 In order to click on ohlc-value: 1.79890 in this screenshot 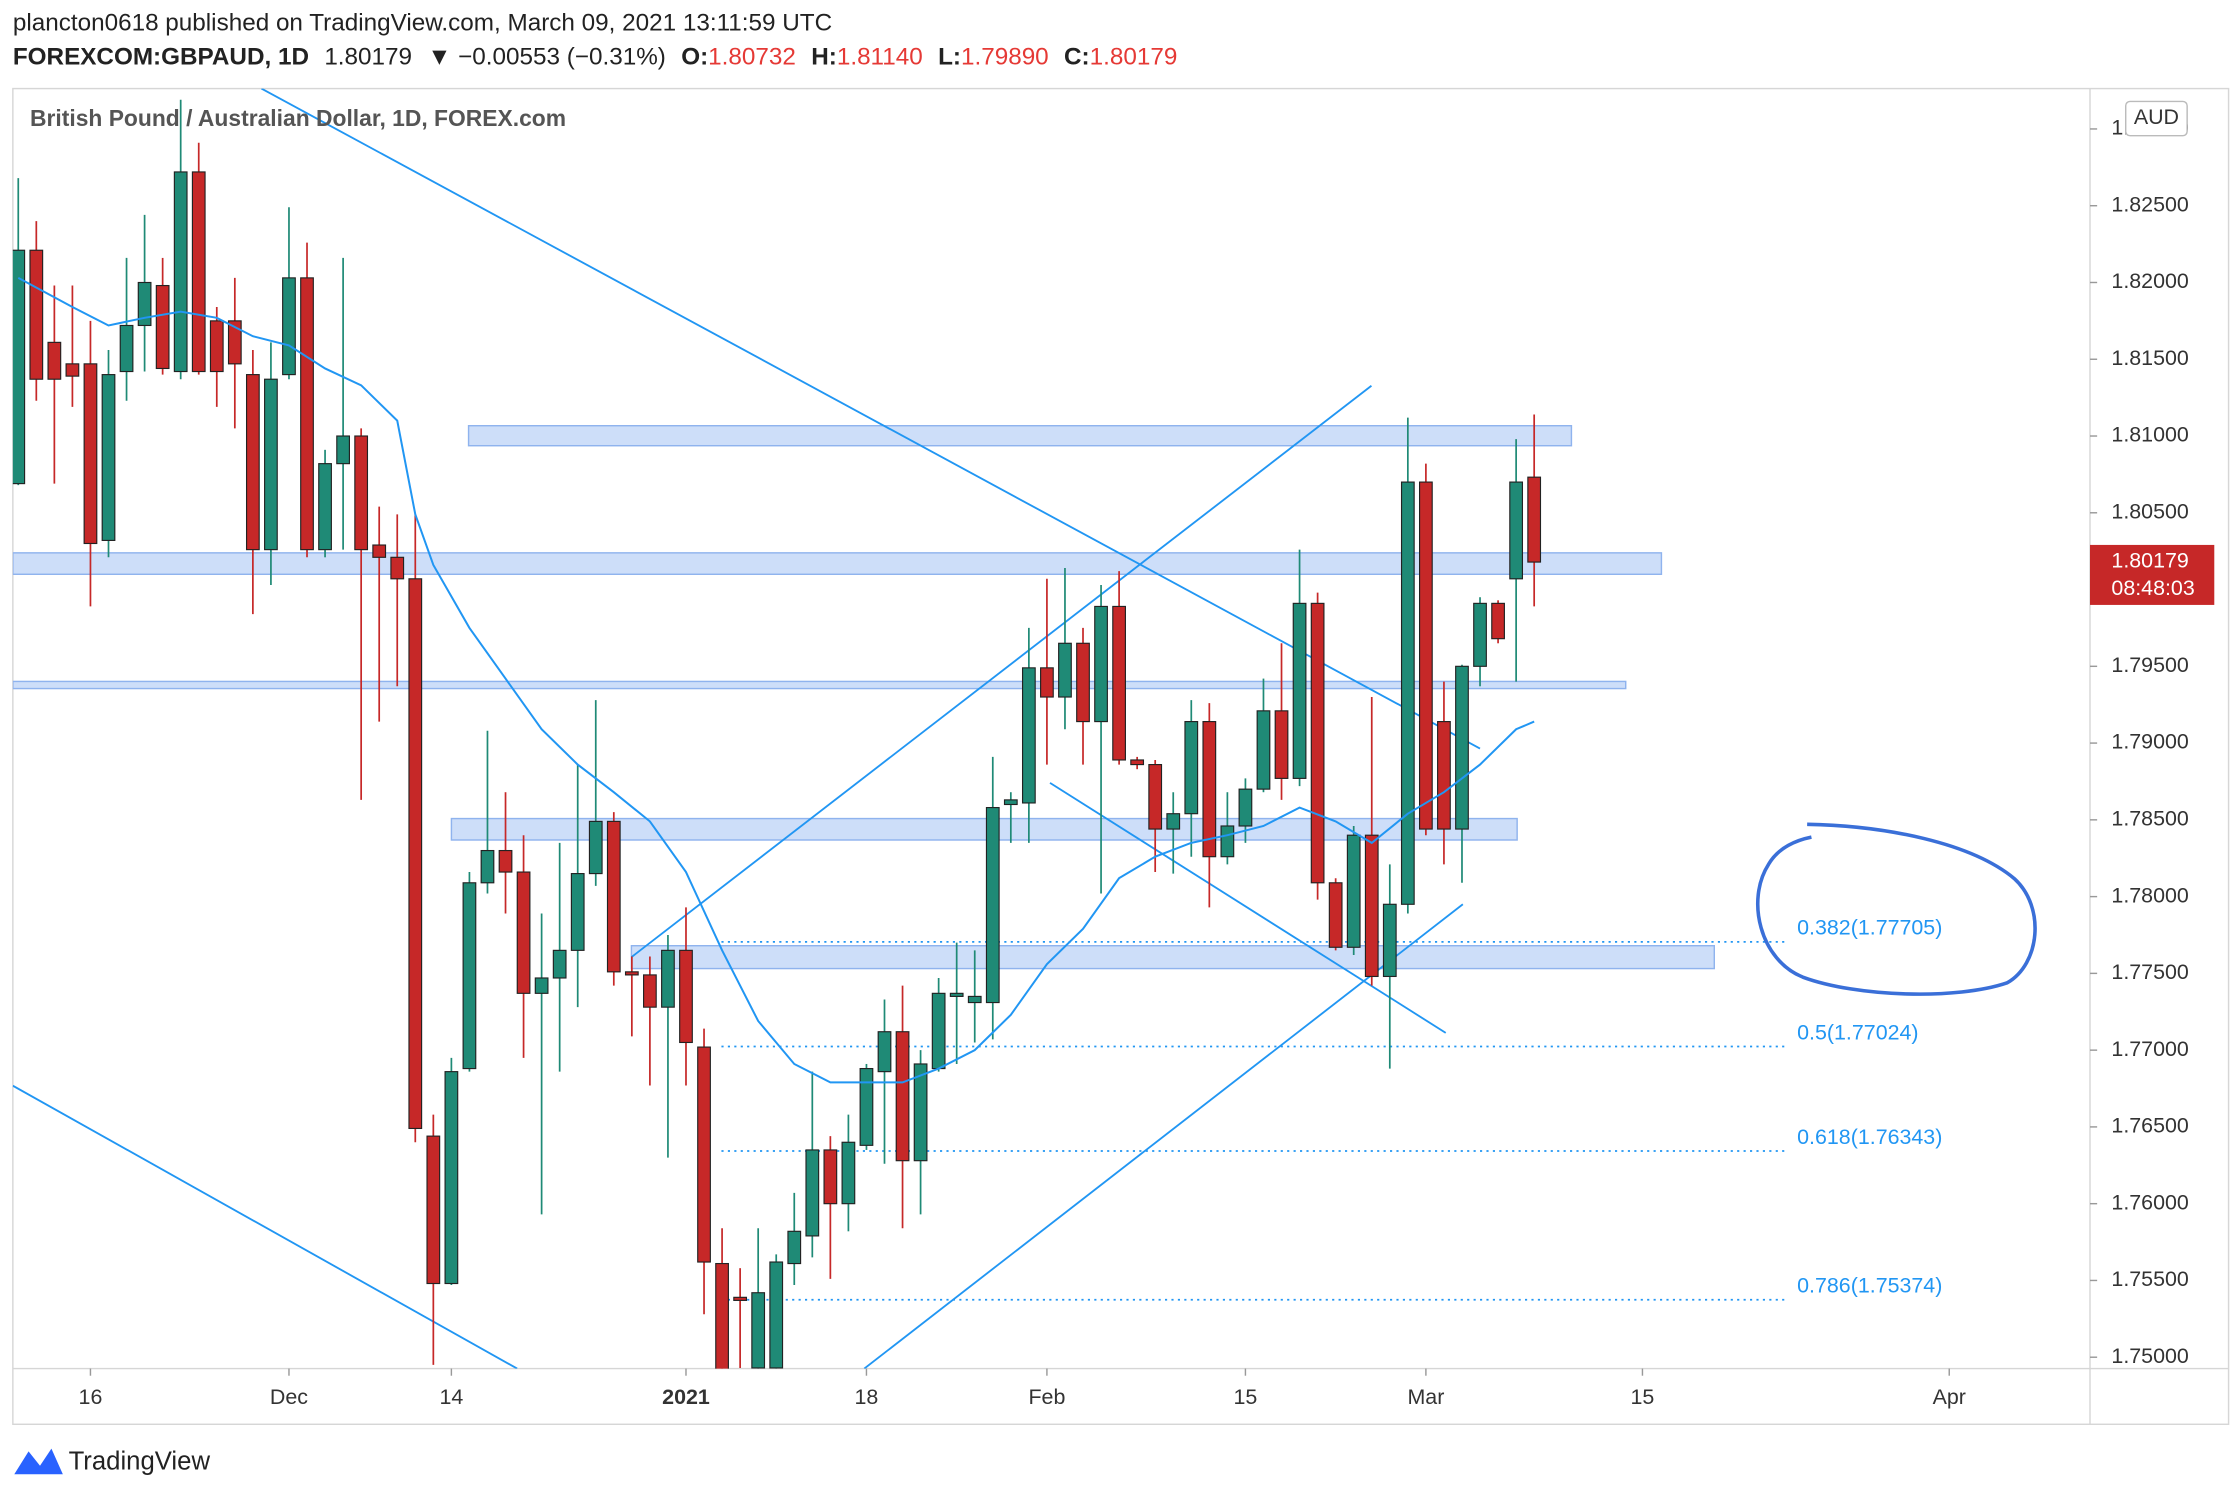, I will do `click(1005, 57)`.